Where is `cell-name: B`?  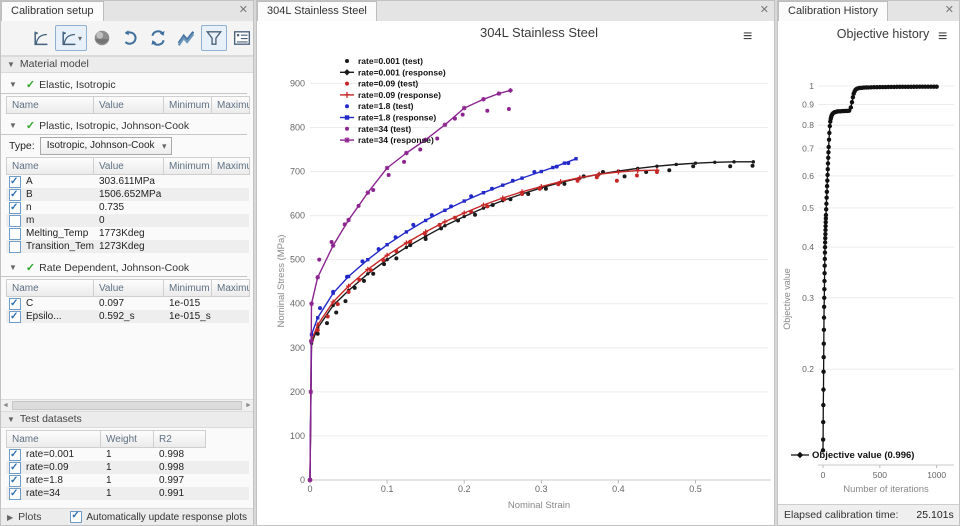
cell-name: B is located at coordinates (29, 194).